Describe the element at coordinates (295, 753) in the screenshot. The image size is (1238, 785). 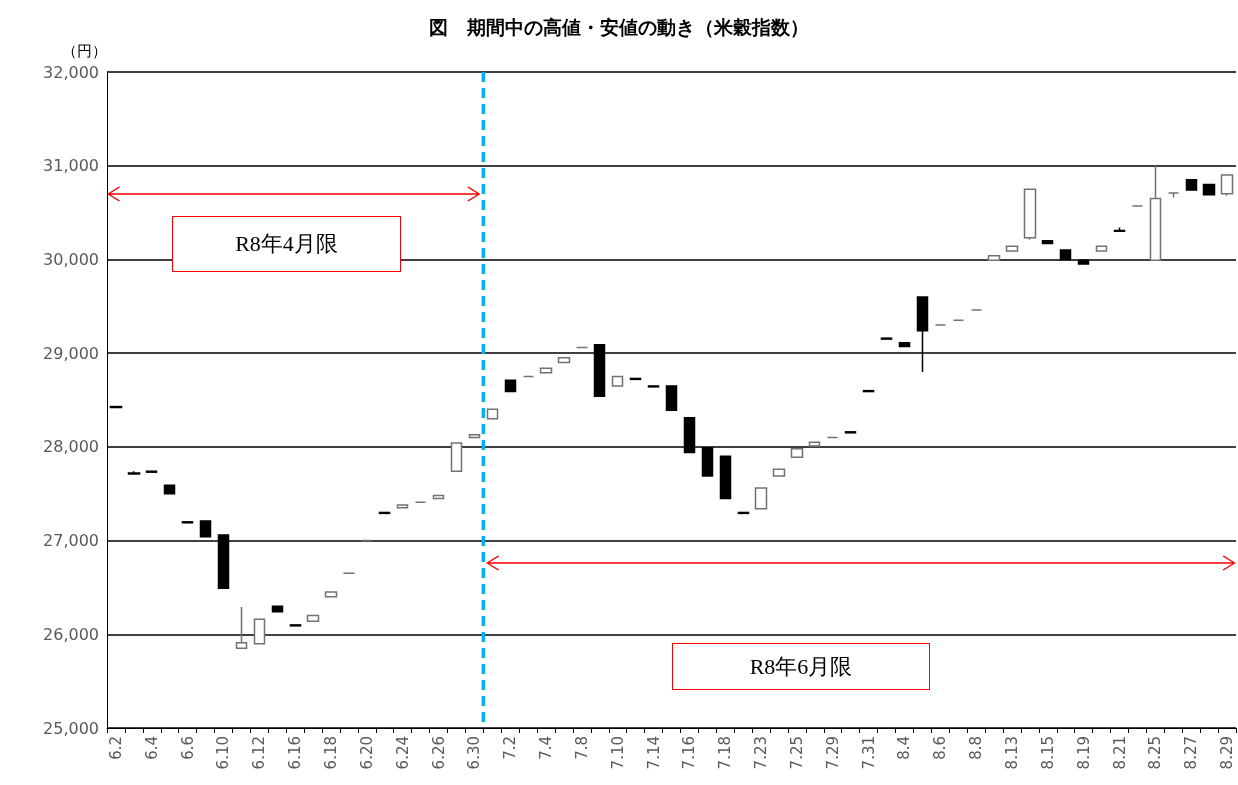
I see `x-tick-label: 6.16` at that location.